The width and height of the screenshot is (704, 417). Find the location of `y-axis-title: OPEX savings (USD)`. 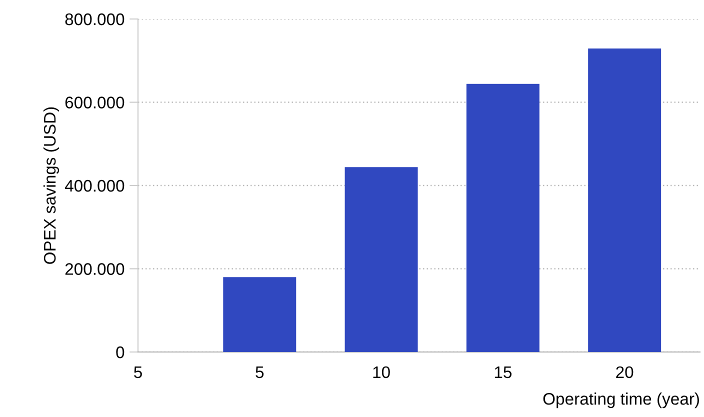

y-axis-title: OPEX savings (USD) is located at coordinates (51, 185).